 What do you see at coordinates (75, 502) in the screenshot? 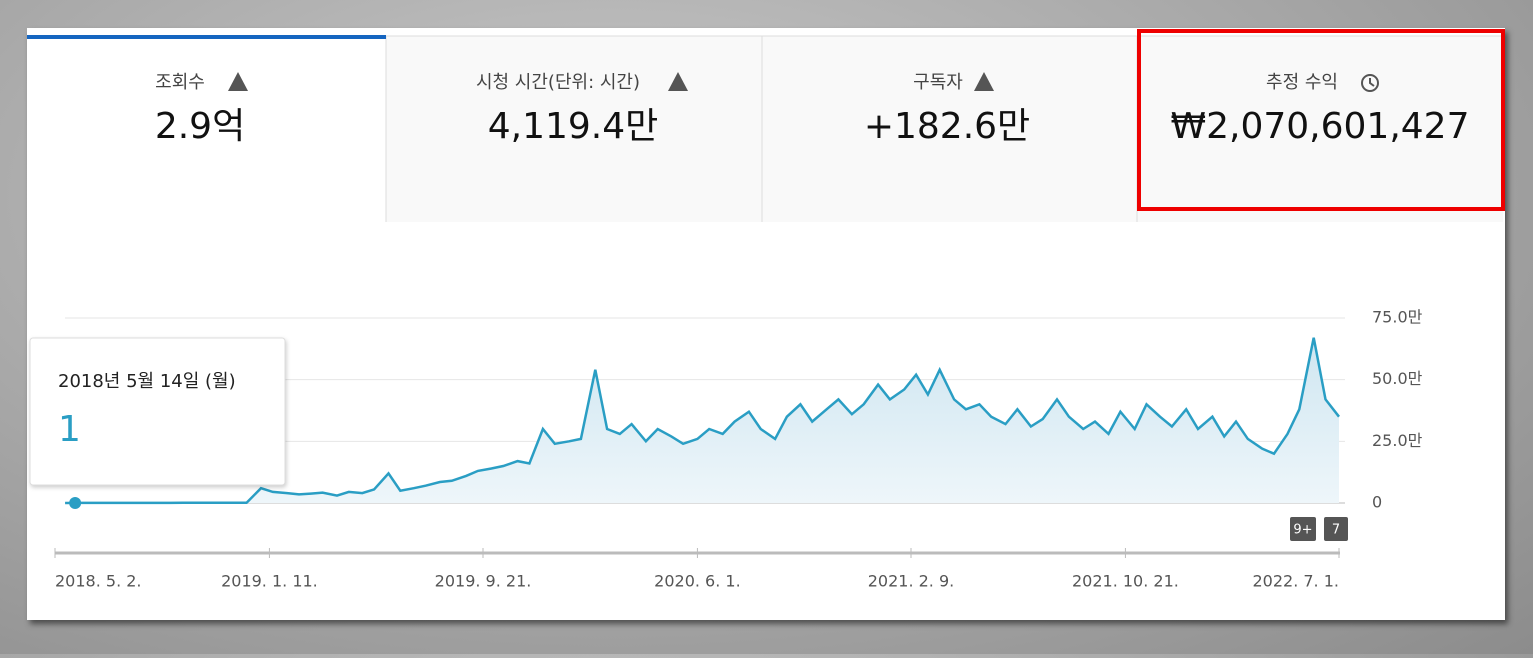
I see `point` at bounding box center [75, 502].